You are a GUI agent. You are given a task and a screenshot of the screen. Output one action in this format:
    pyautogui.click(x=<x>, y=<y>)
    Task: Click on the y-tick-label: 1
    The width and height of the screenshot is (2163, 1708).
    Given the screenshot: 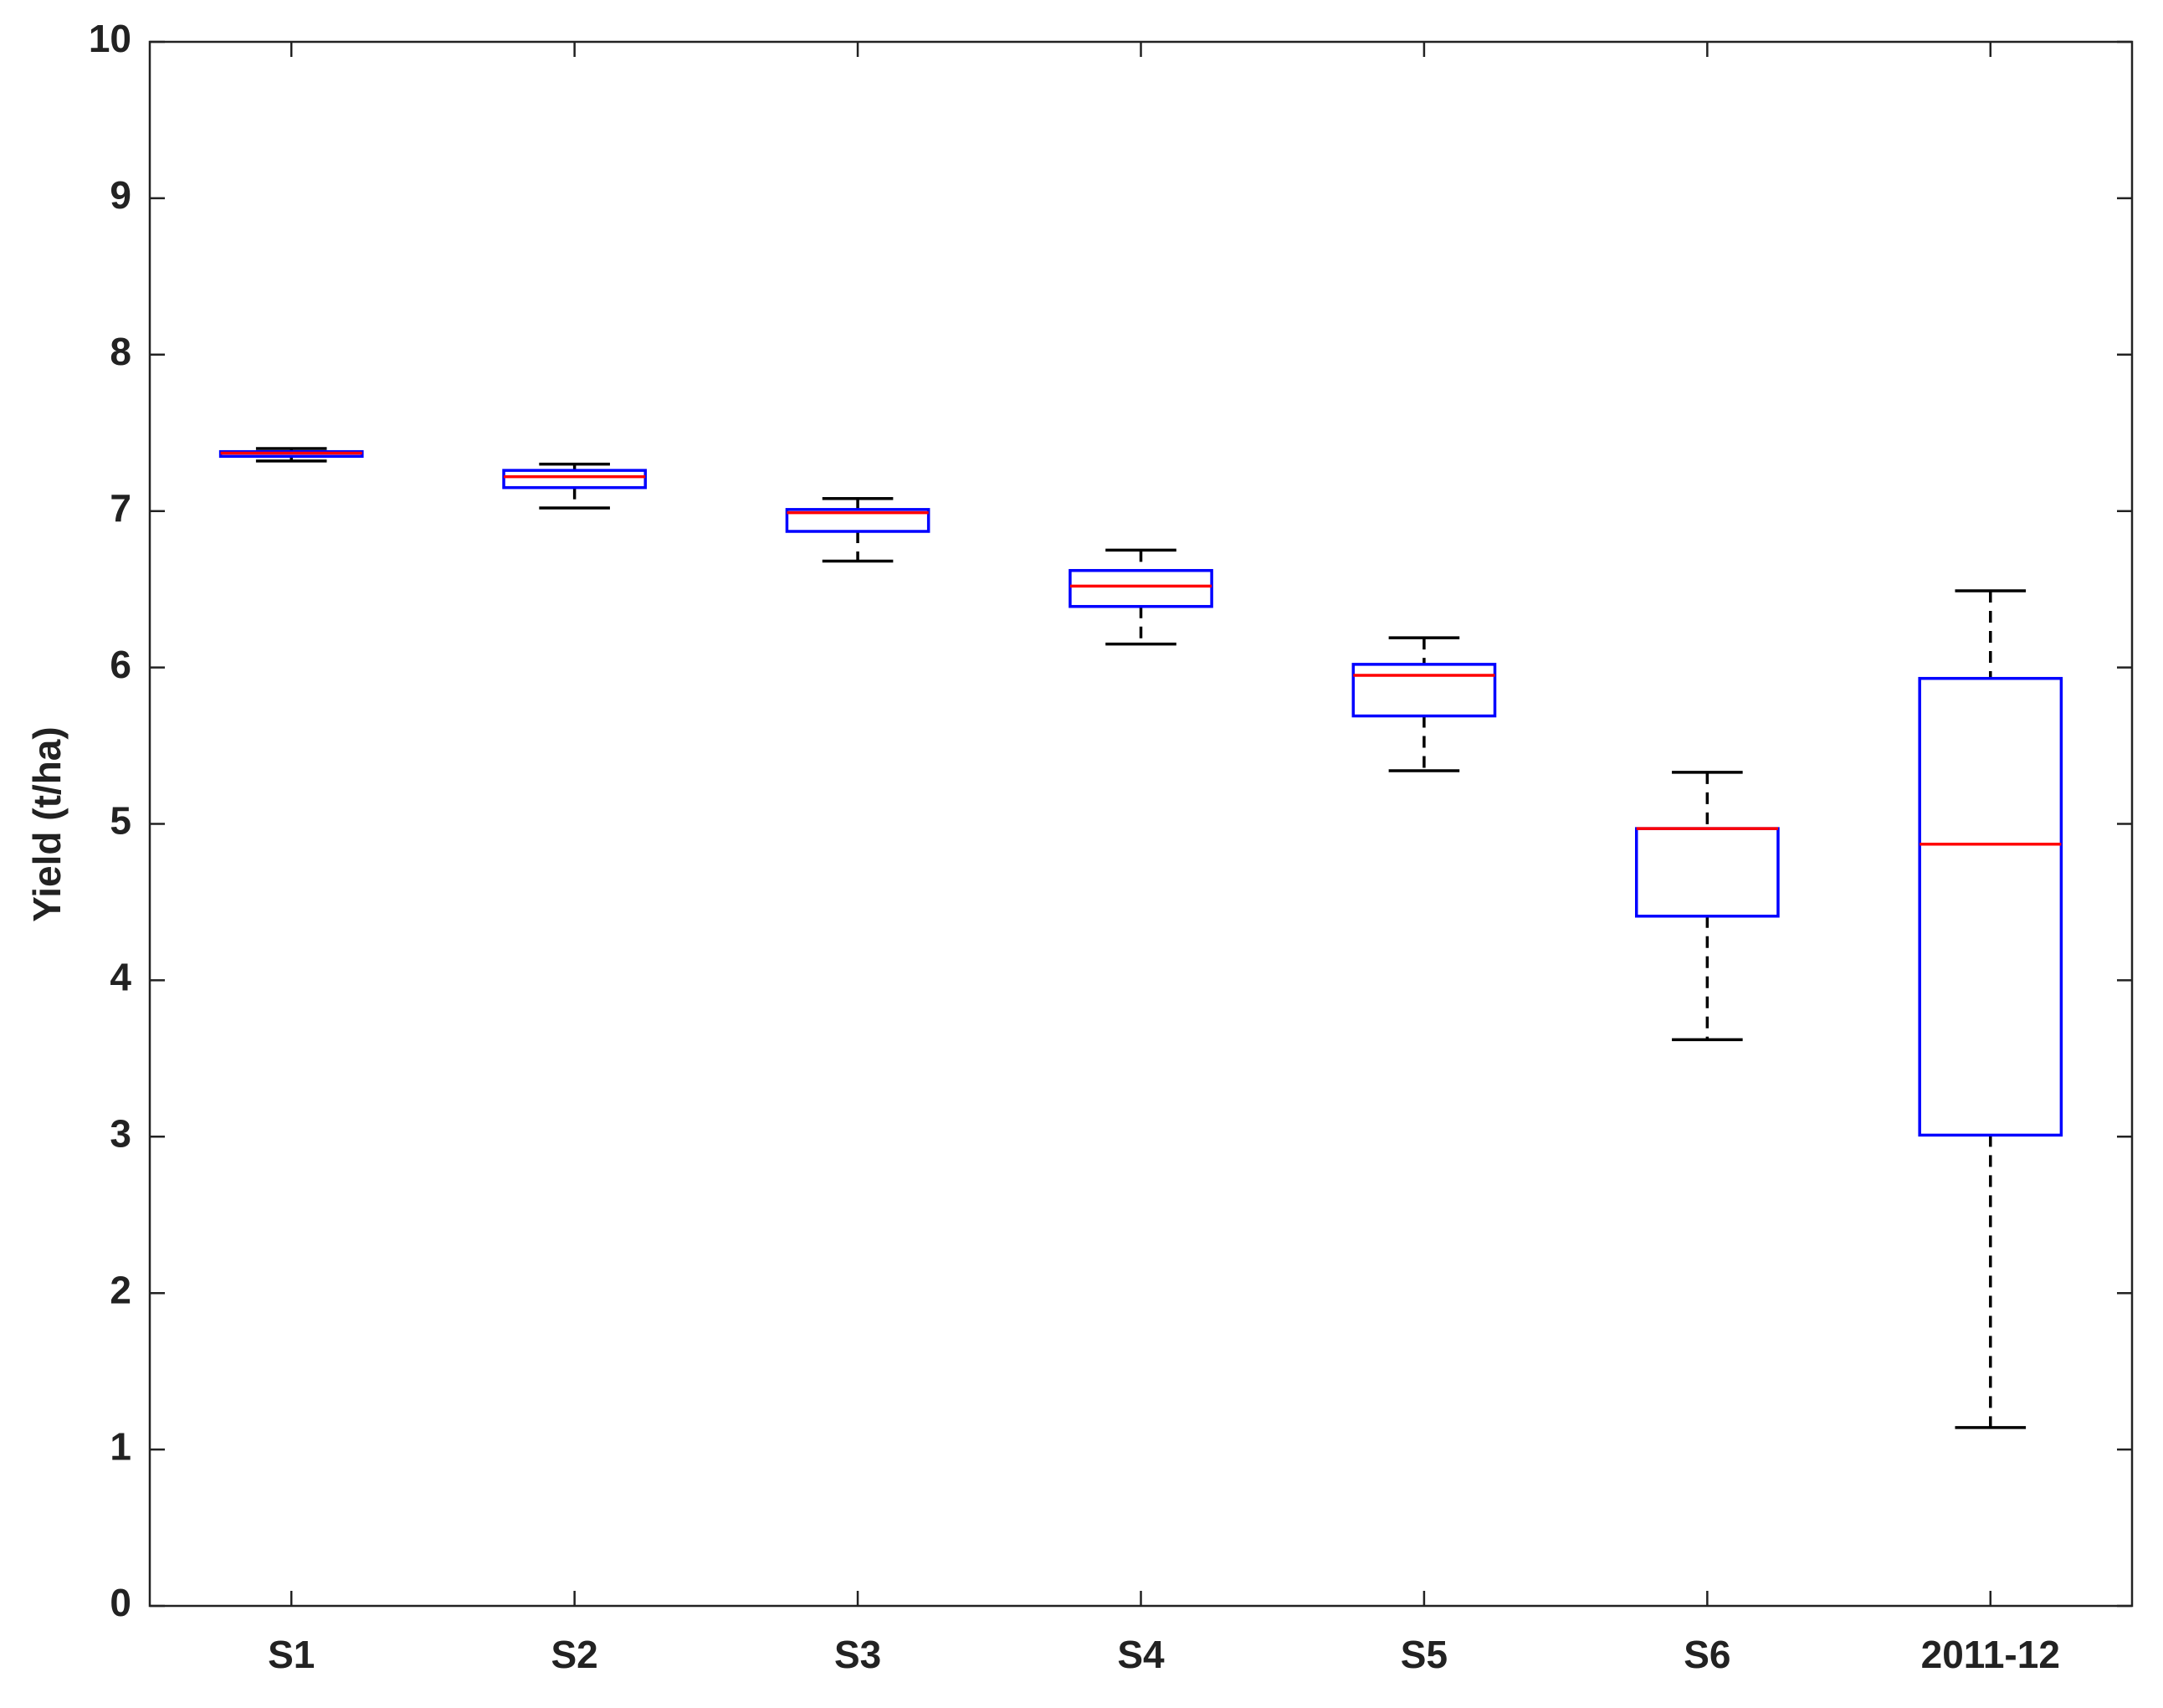 What is the action you would take?
    pyautogui.click(x=121, y=1446)
    